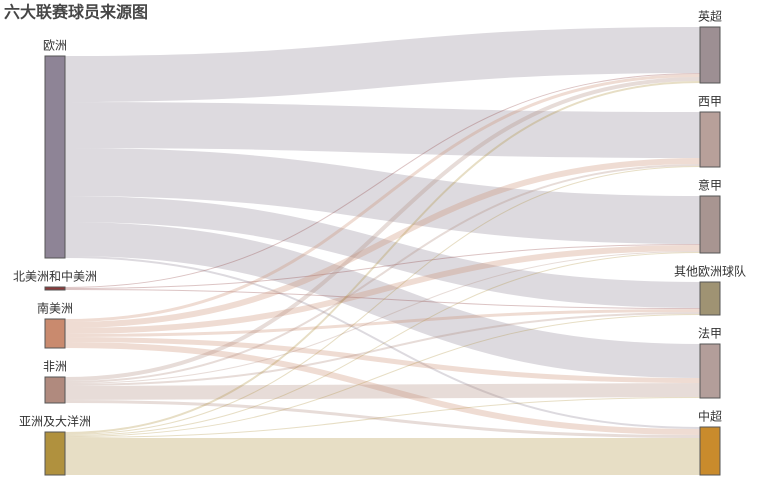  Describe the element at coordinates (710, 102) in the screenshot. I see `target-label: 西甲` at that location.